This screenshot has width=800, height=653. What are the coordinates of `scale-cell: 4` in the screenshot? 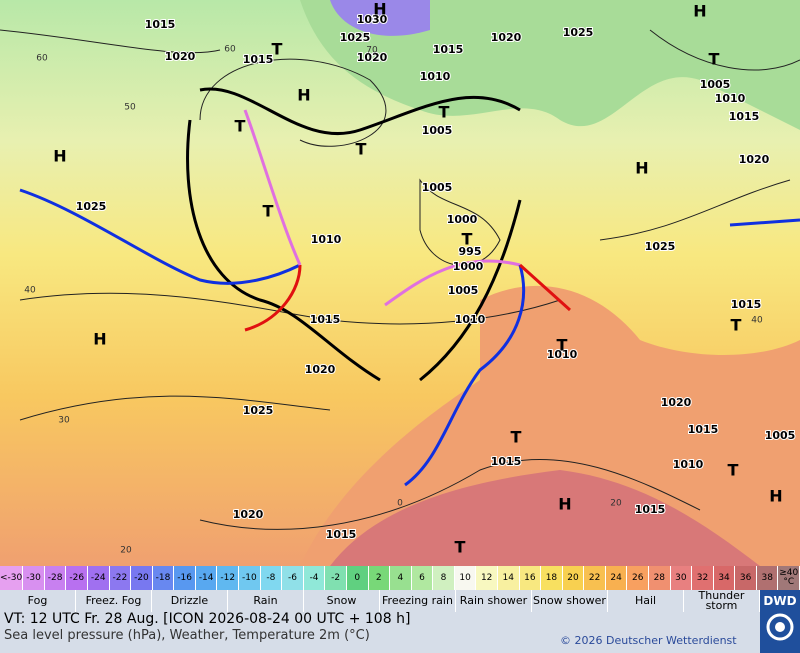 It's located at (401, 578).